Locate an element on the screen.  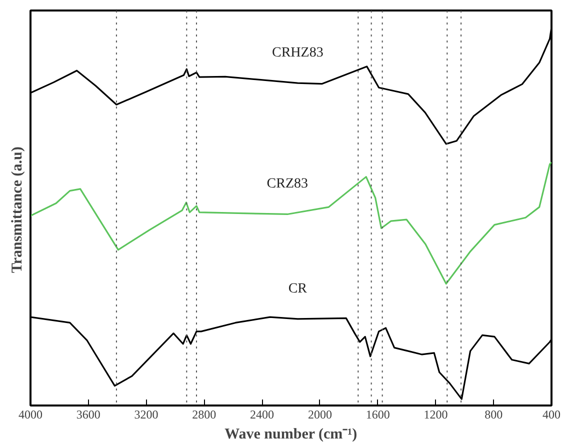
y-axis-title: Transmittance (a.u) is located at coordinates (18, 210).